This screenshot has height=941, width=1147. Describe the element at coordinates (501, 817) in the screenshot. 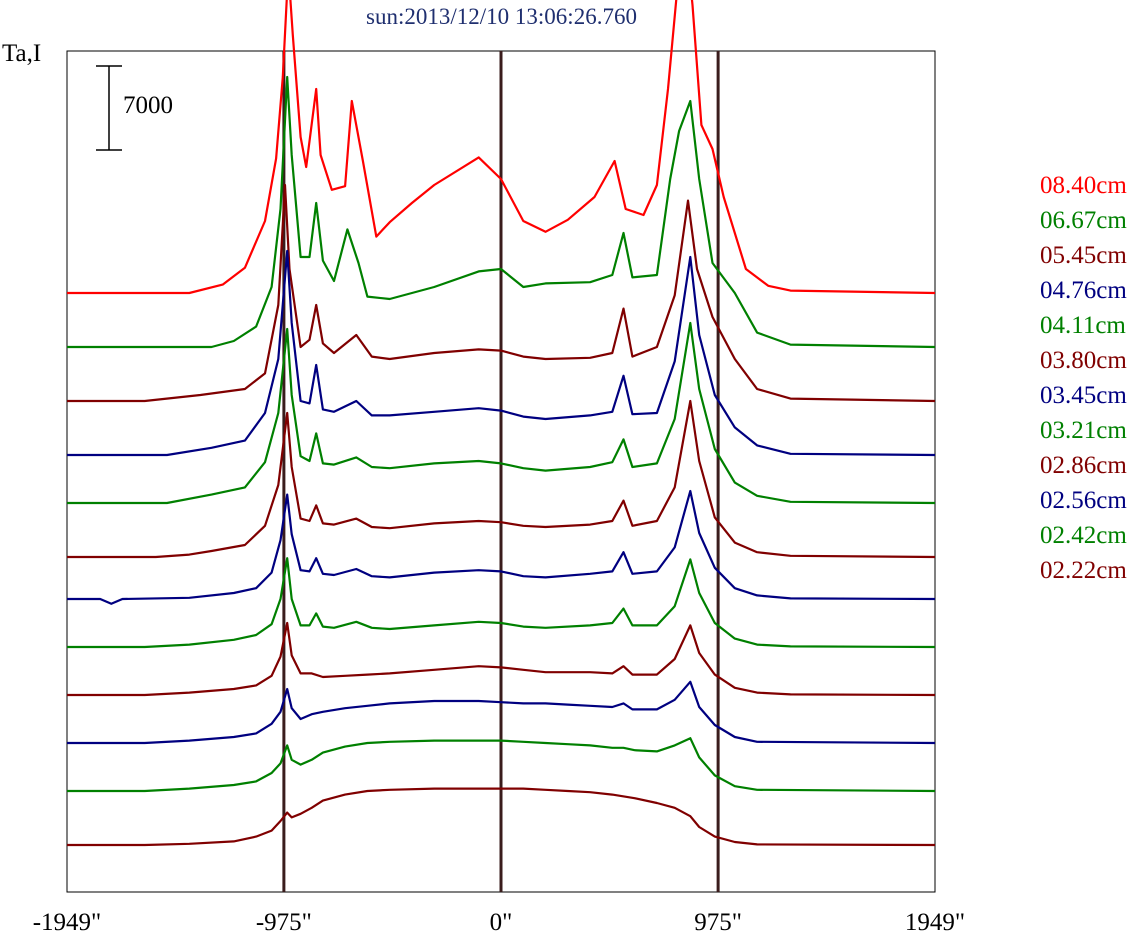

I see `series-line-02.22cm` at that location.